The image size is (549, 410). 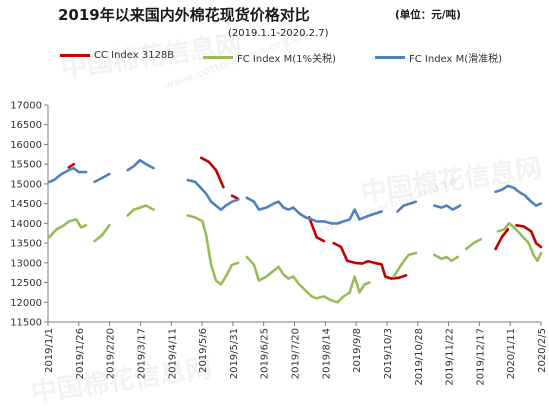 I want to click on y-tick-label: 16000, so click(x=26, y=145).